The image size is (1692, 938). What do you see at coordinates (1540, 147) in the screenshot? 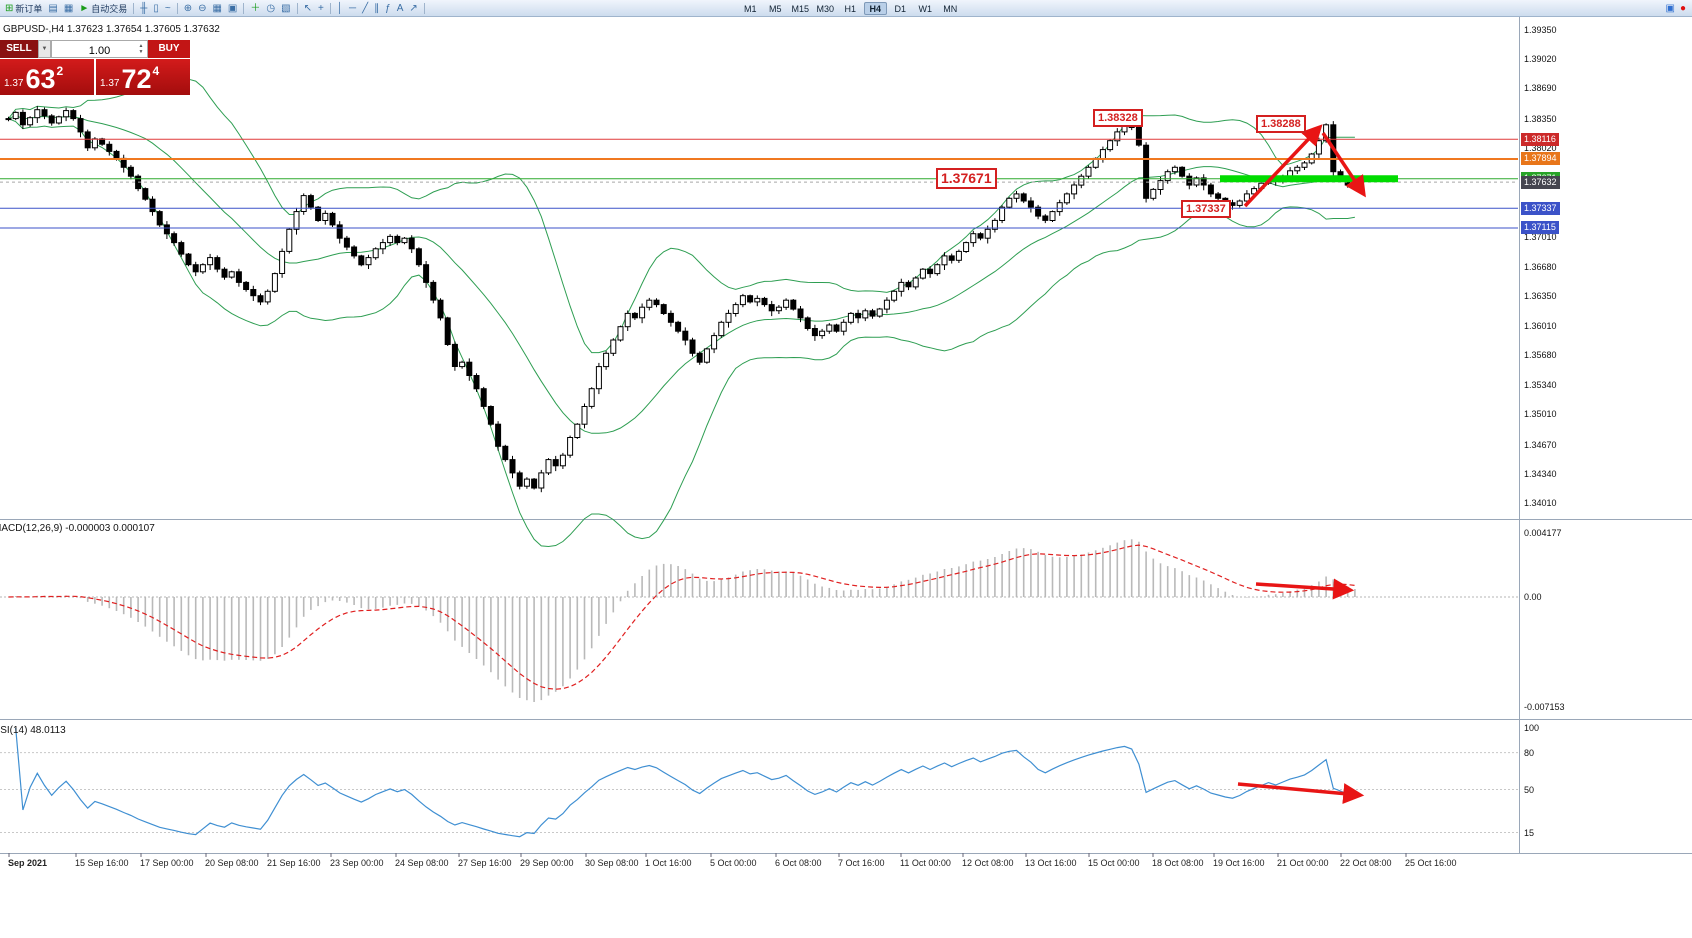
I see `price-axis-label: 1.38020` at bounding box center [1540, 147].